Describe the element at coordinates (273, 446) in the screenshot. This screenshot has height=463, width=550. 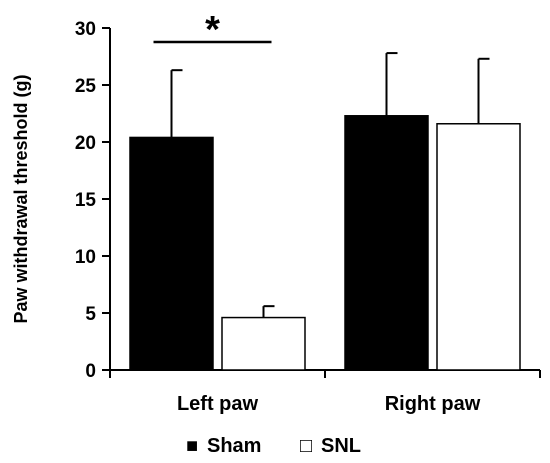
I see `legend: ■ Sham □ SNL` at that location.